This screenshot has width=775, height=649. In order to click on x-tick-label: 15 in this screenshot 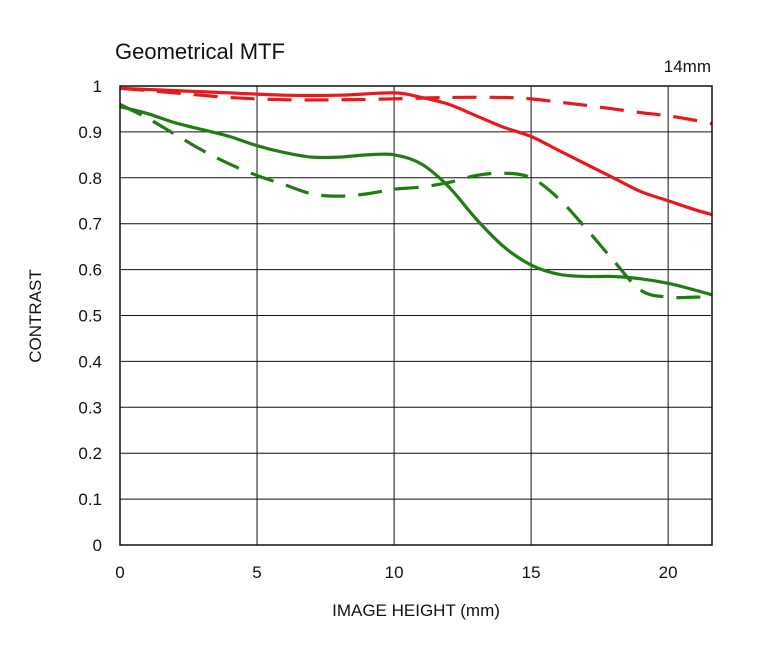, I will do `click(531, 572)`.